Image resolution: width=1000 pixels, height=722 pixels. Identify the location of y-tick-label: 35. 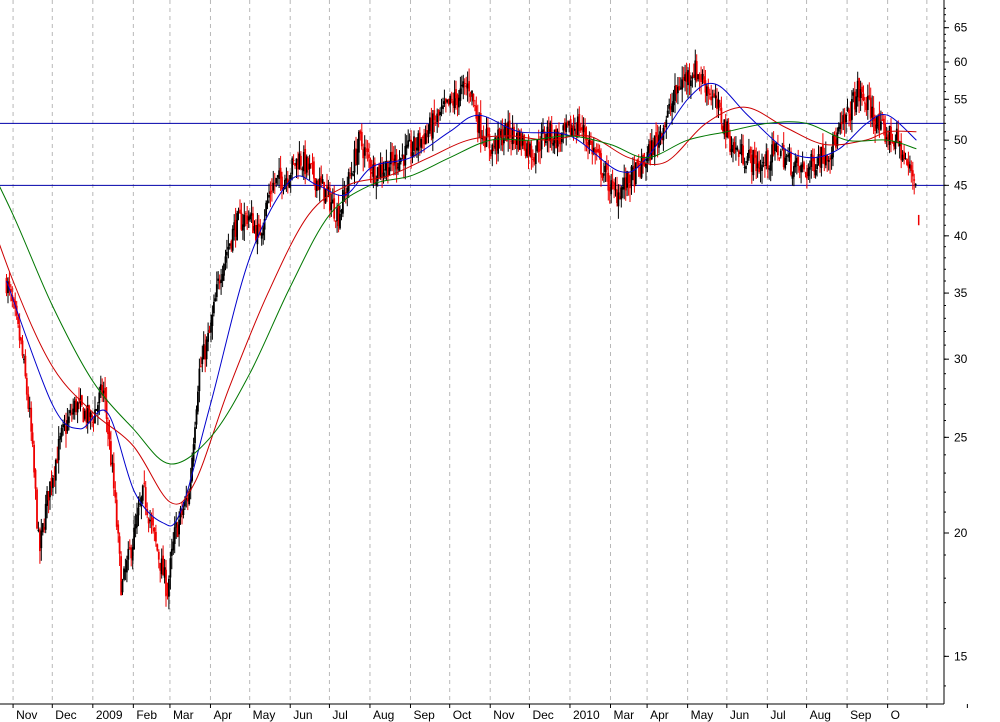
(961, 293).